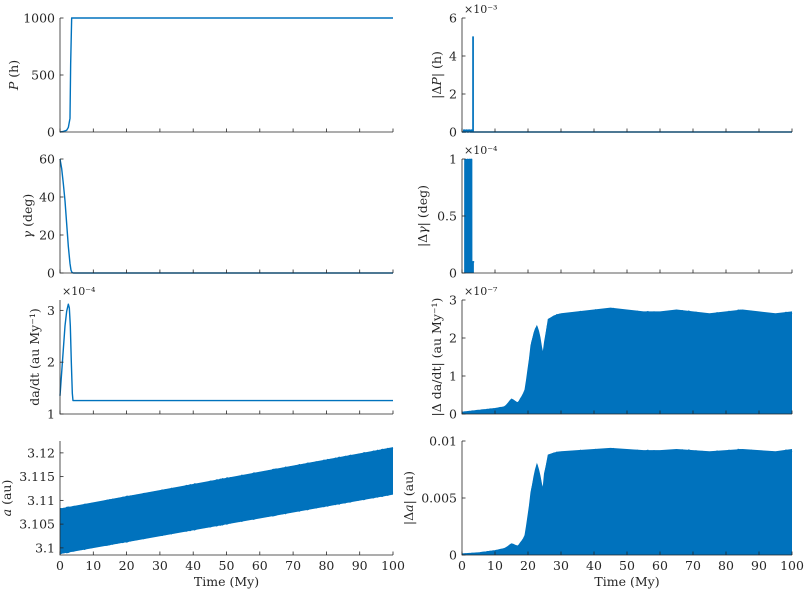 The width and height of the screenshot is (809, 592). I want to click on panel-dP: 0 2 4 6 ×10⁻³ |ΔP| (h), so click(611, 71).